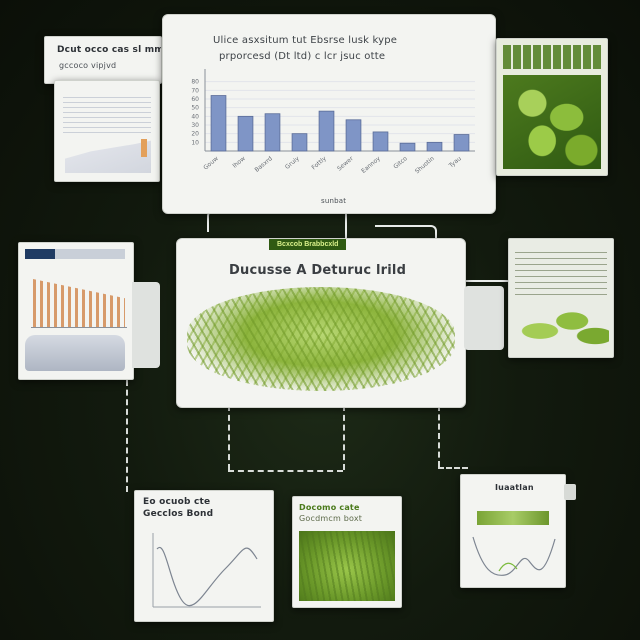  Describe the element at coordinates (570, 492) in the screenshot. I see `bottom-right-side-tab` at that location.